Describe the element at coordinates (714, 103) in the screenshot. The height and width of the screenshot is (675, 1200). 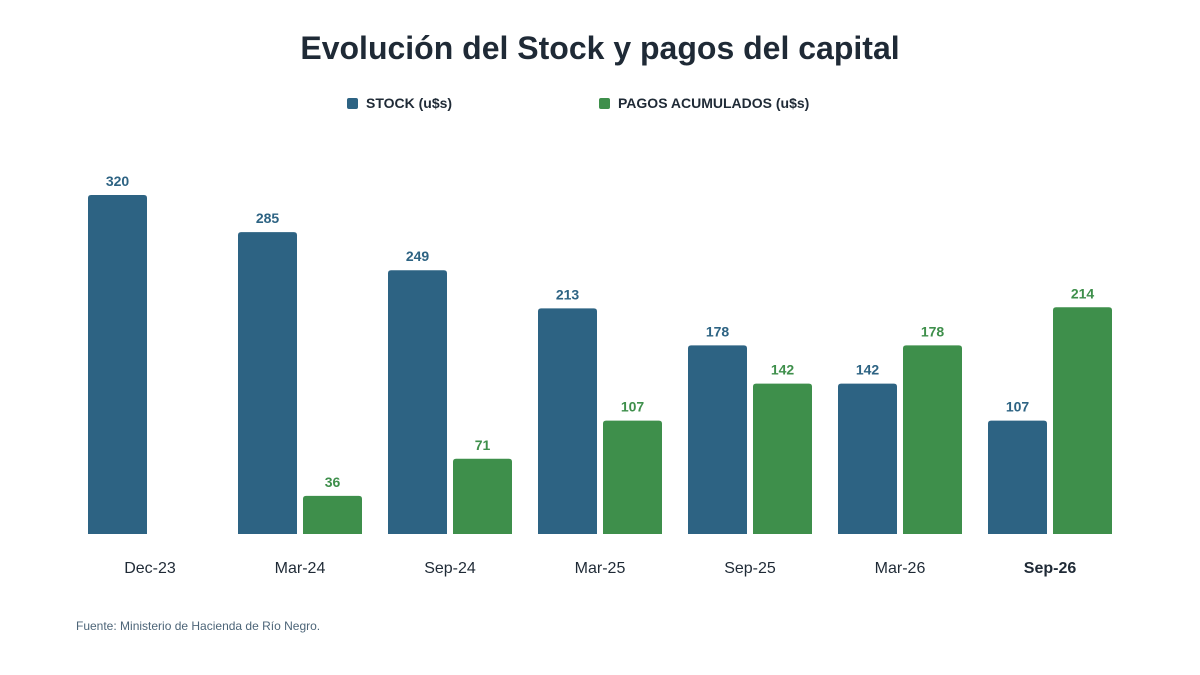
I see `legend-label-pagos: PAGOS ACUMULADOS (u$s)` at that location.